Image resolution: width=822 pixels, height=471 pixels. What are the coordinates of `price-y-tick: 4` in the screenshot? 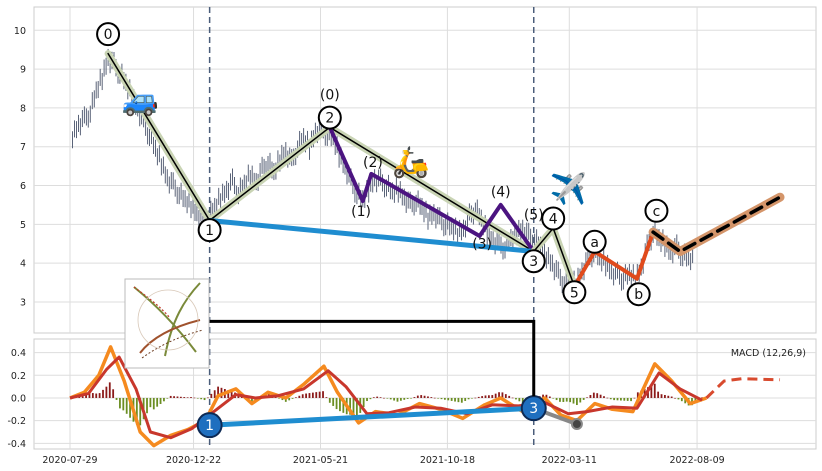 It's located at (23, 264).